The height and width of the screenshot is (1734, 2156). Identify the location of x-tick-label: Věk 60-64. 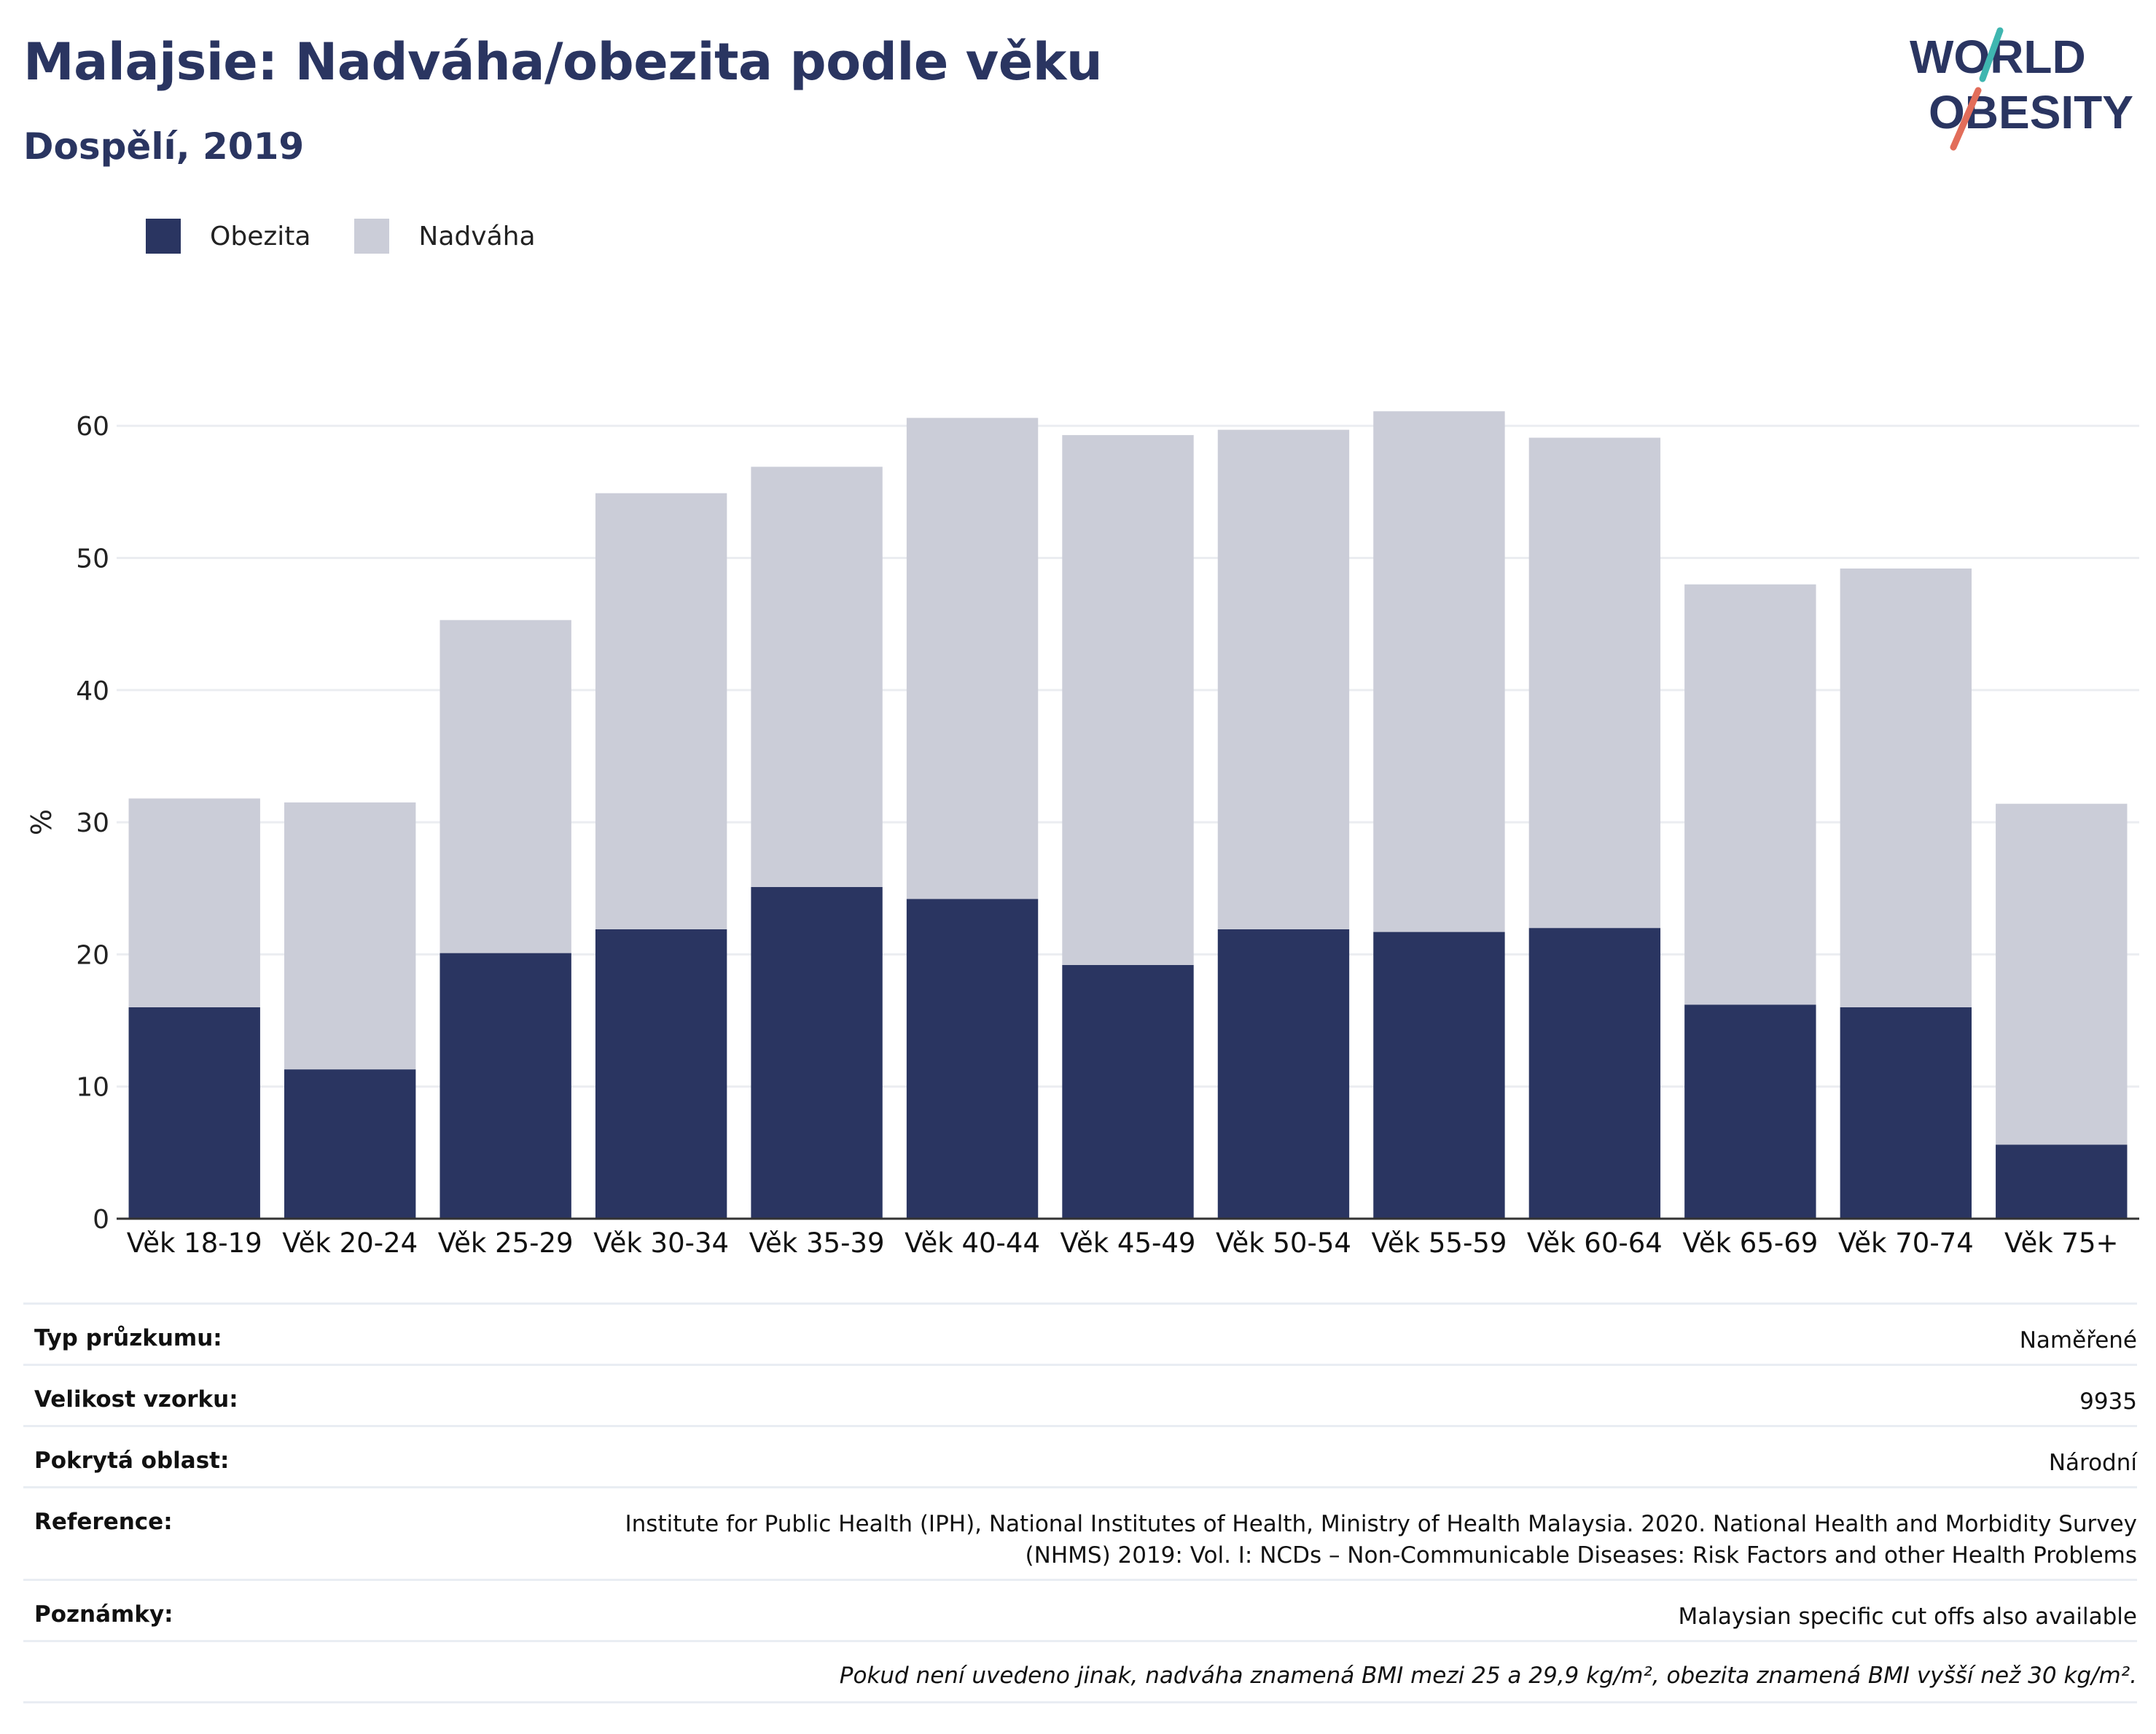
(1595, 1243).